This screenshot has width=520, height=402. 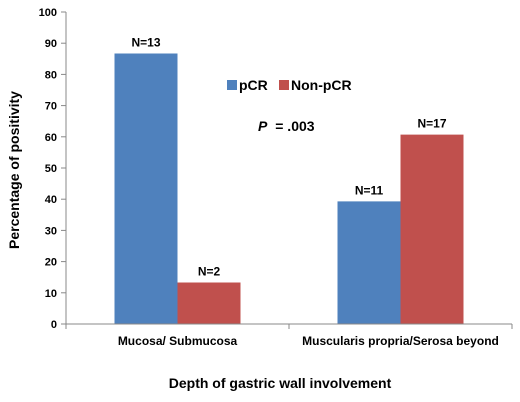 I want to click on x-tick-label-1: Mucosa/ Submucosa, so click(x=178, y=341).